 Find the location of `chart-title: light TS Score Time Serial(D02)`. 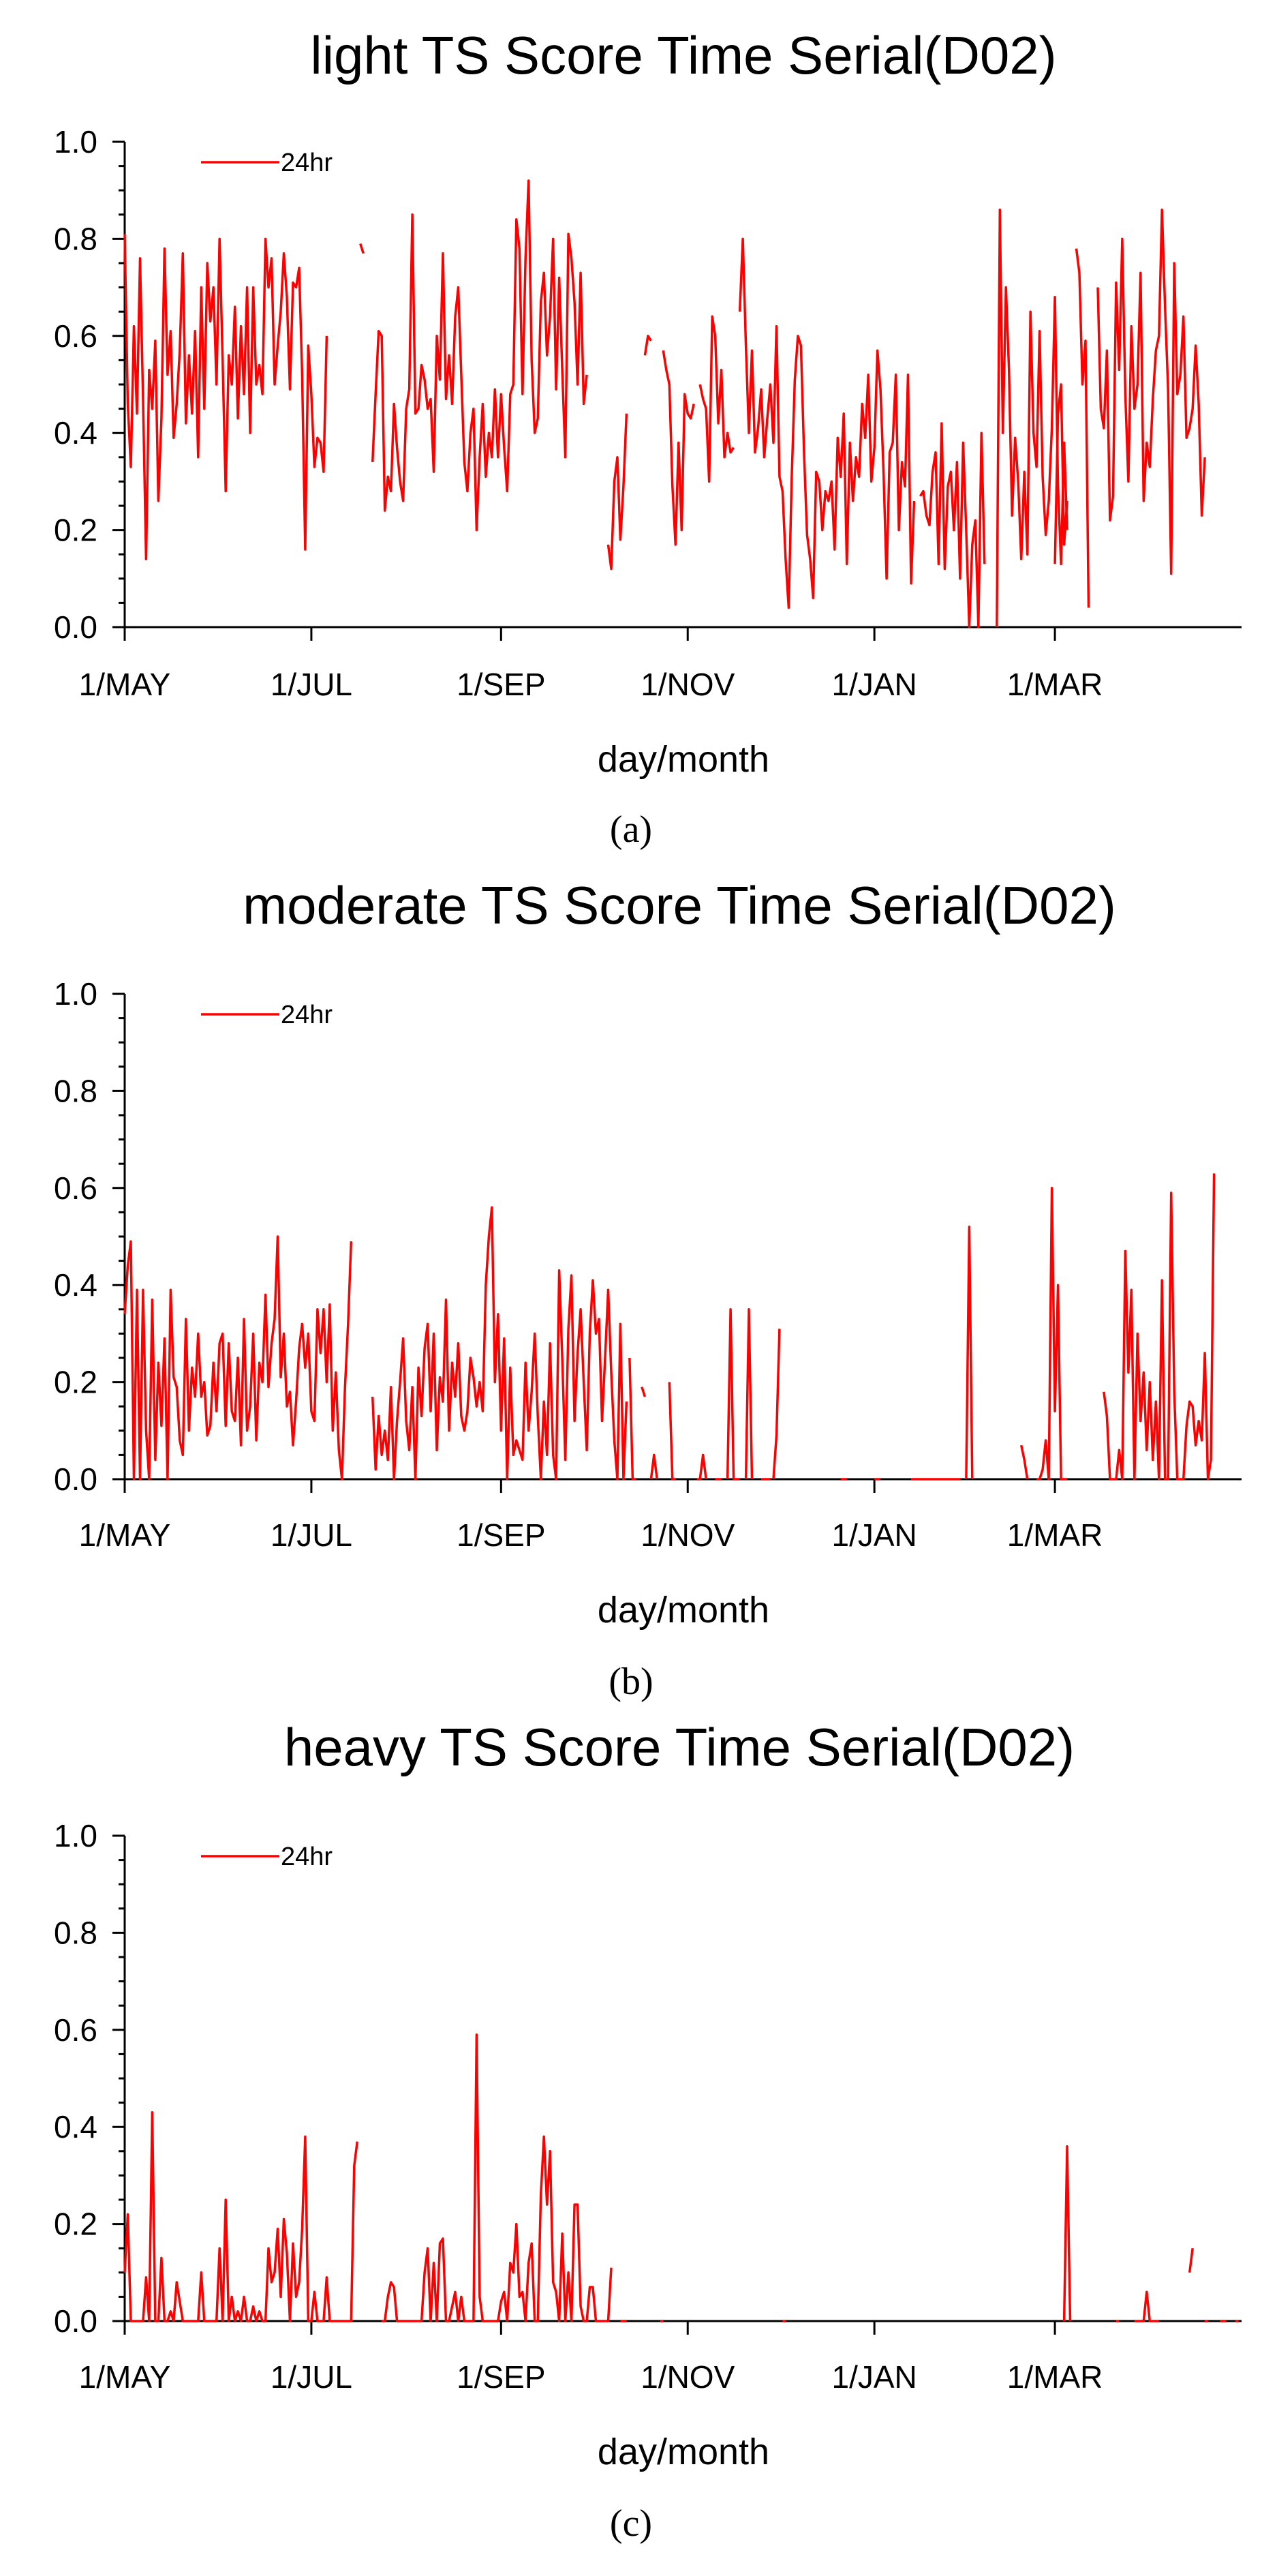

chart-title: light TS Score Time Serial(D02) is located at coordinates (683, 55).